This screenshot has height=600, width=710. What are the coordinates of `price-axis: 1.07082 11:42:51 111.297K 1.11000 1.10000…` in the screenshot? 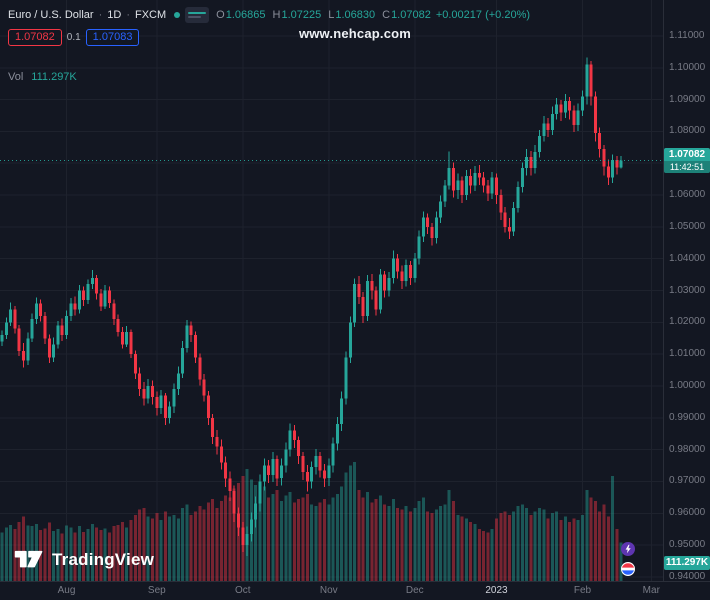 It's located at (686, 291).